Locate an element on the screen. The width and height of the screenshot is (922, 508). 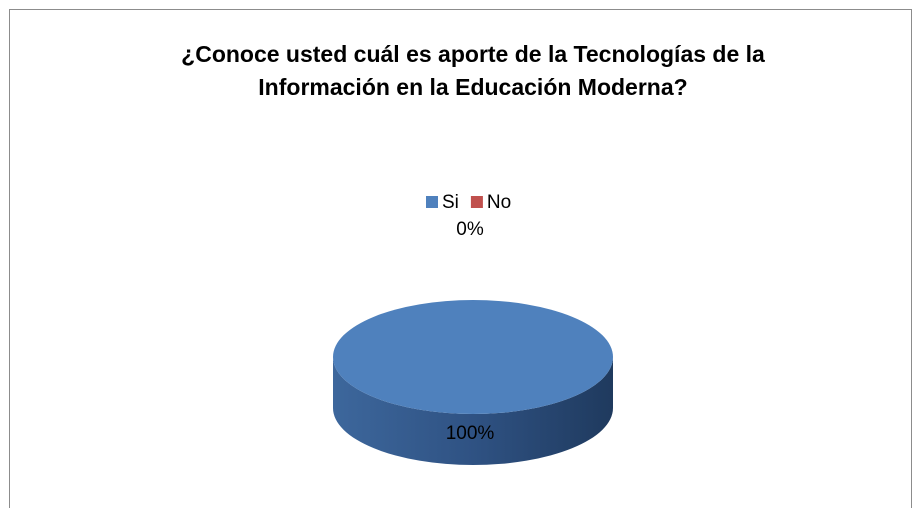
pie-slice is located at coordinates (473, 357).